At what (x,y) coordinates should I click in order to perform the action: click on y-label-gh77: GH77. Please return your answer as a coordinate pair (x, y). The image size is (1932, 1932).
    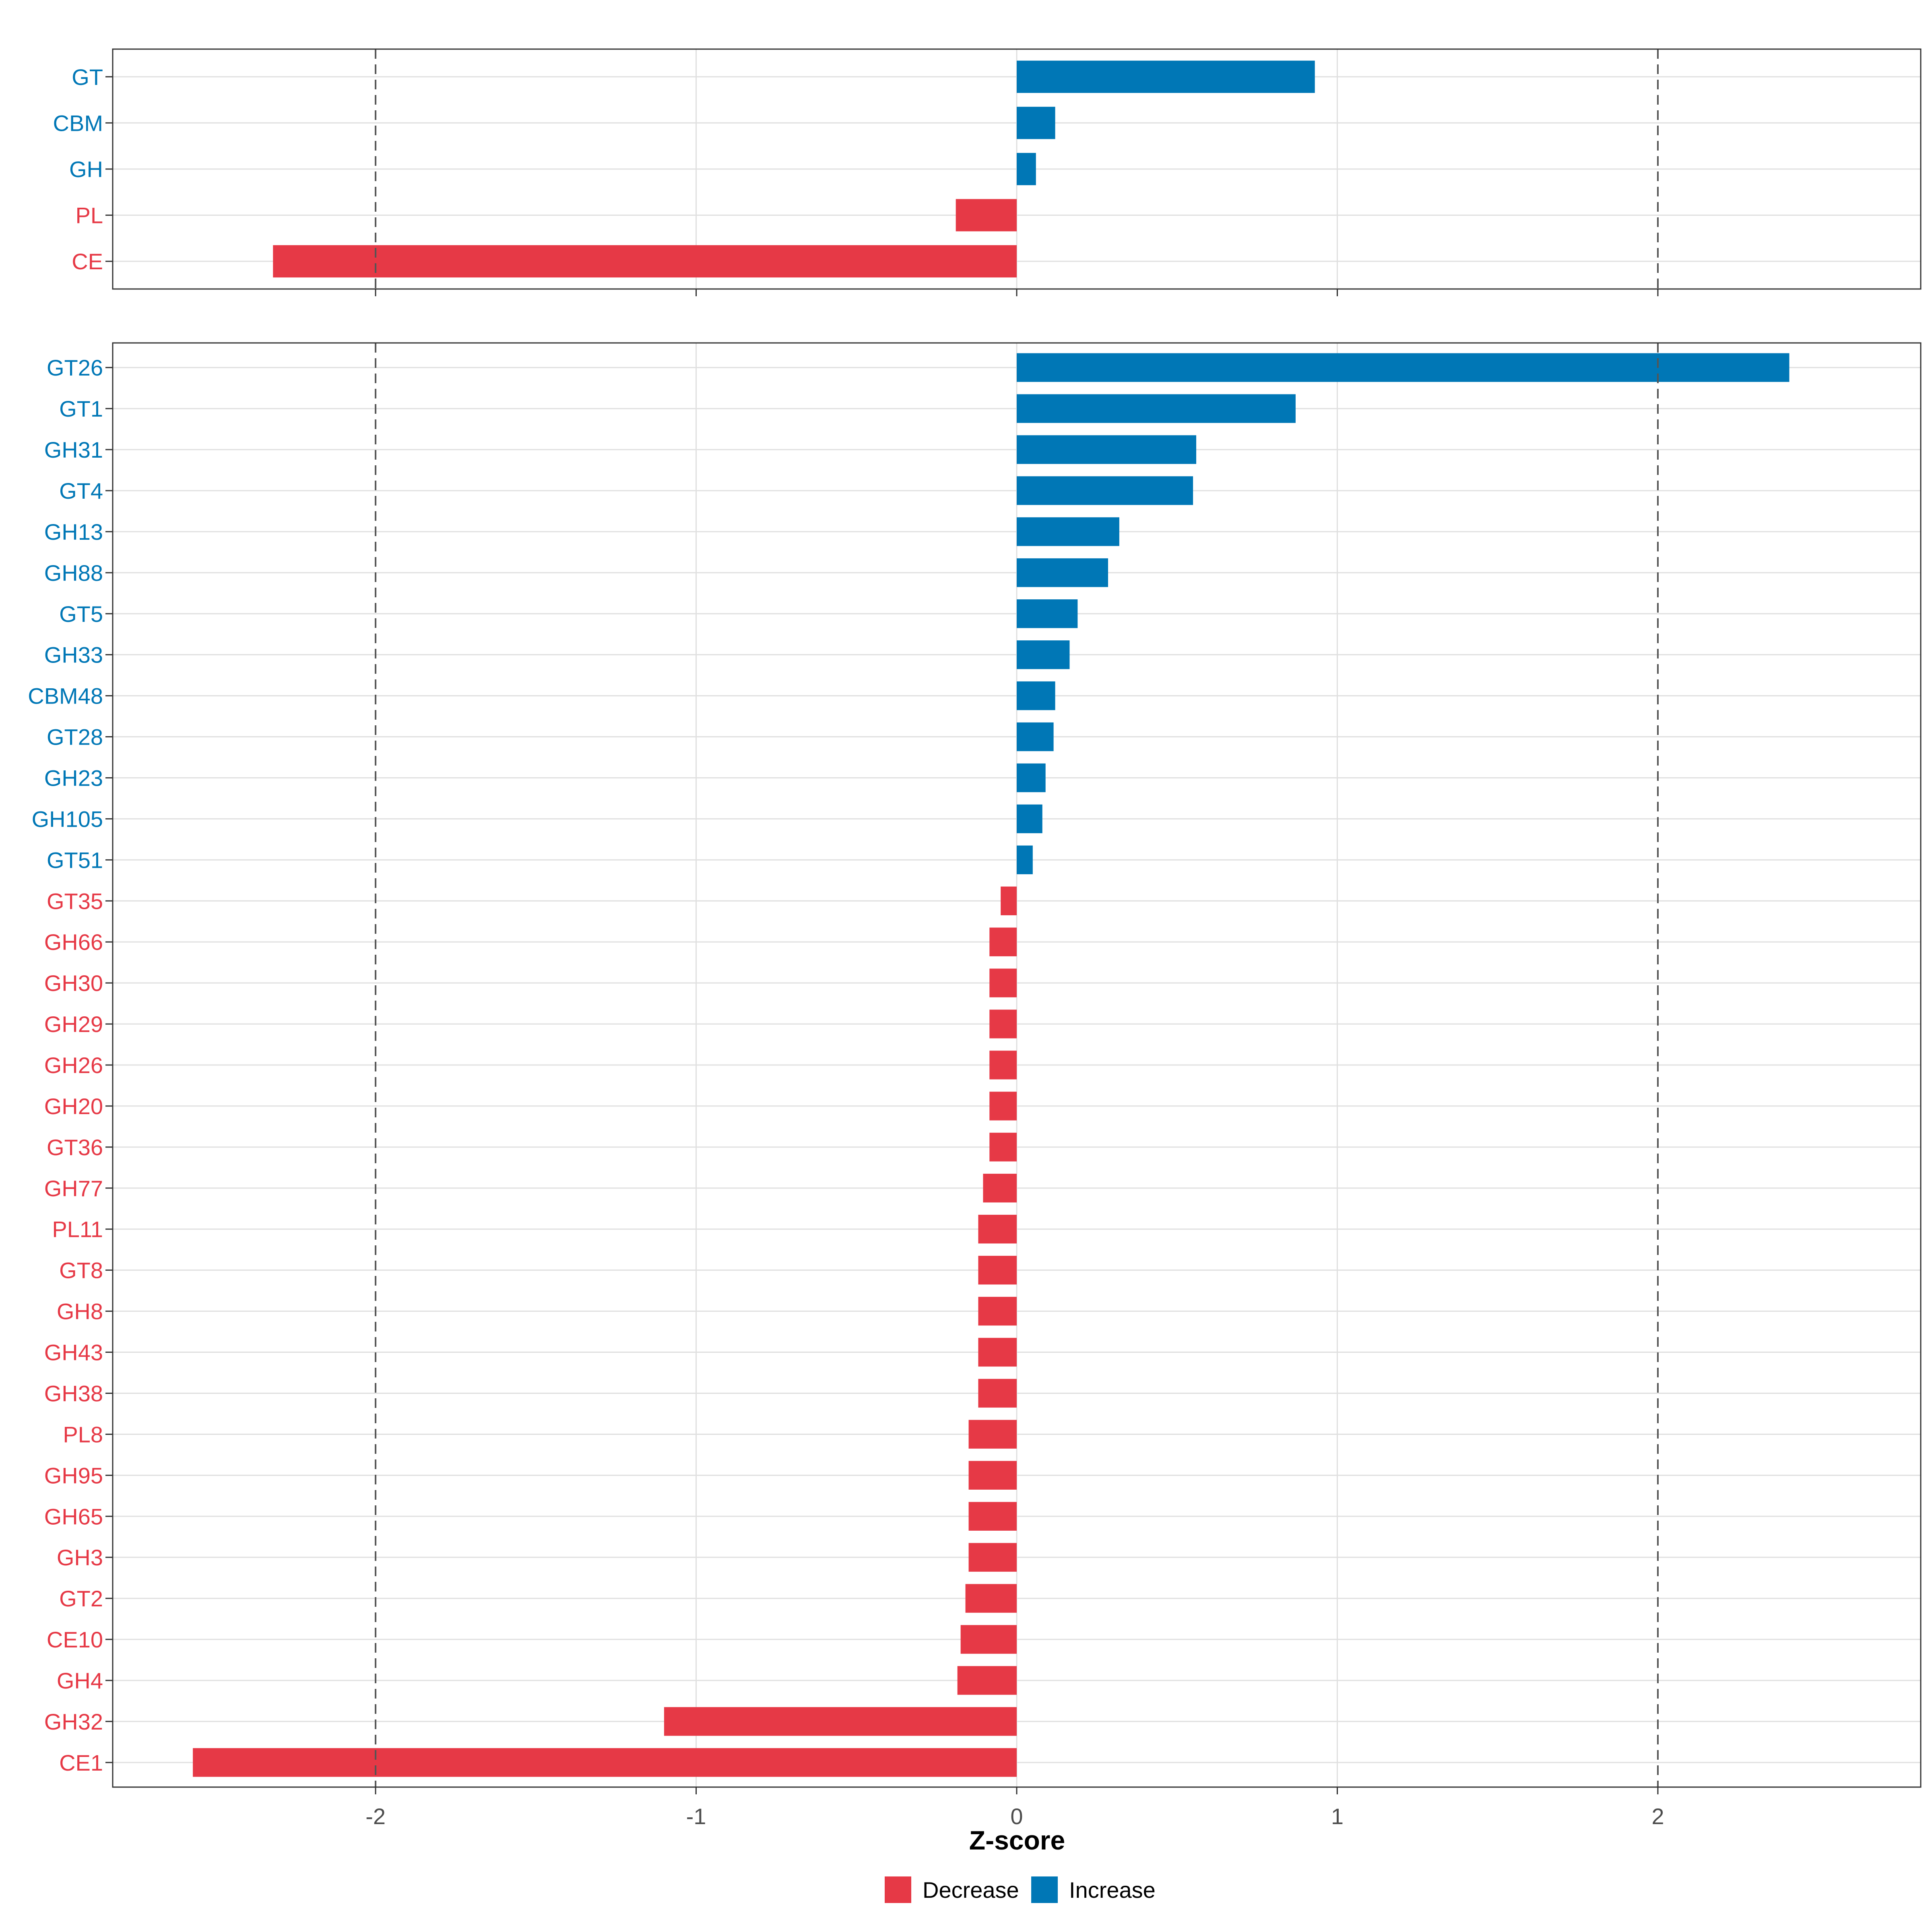
    Looking at the image, I should click on (73, 1188).